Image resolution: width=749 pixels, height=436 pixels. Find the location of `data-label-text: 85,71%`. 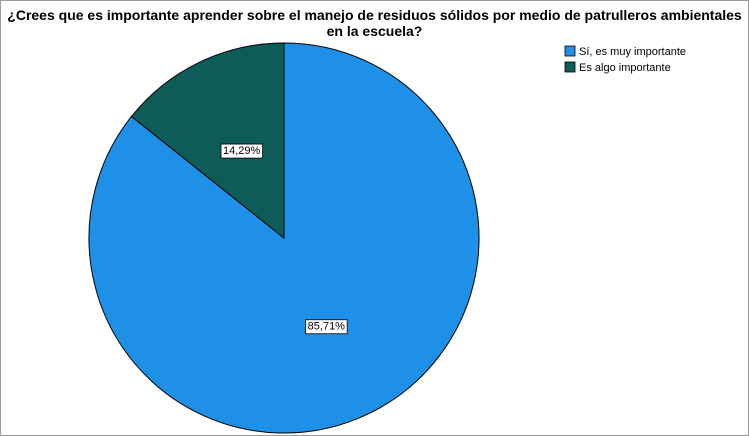

data-label-text: 85,71% is located at coordinates (327, 327).